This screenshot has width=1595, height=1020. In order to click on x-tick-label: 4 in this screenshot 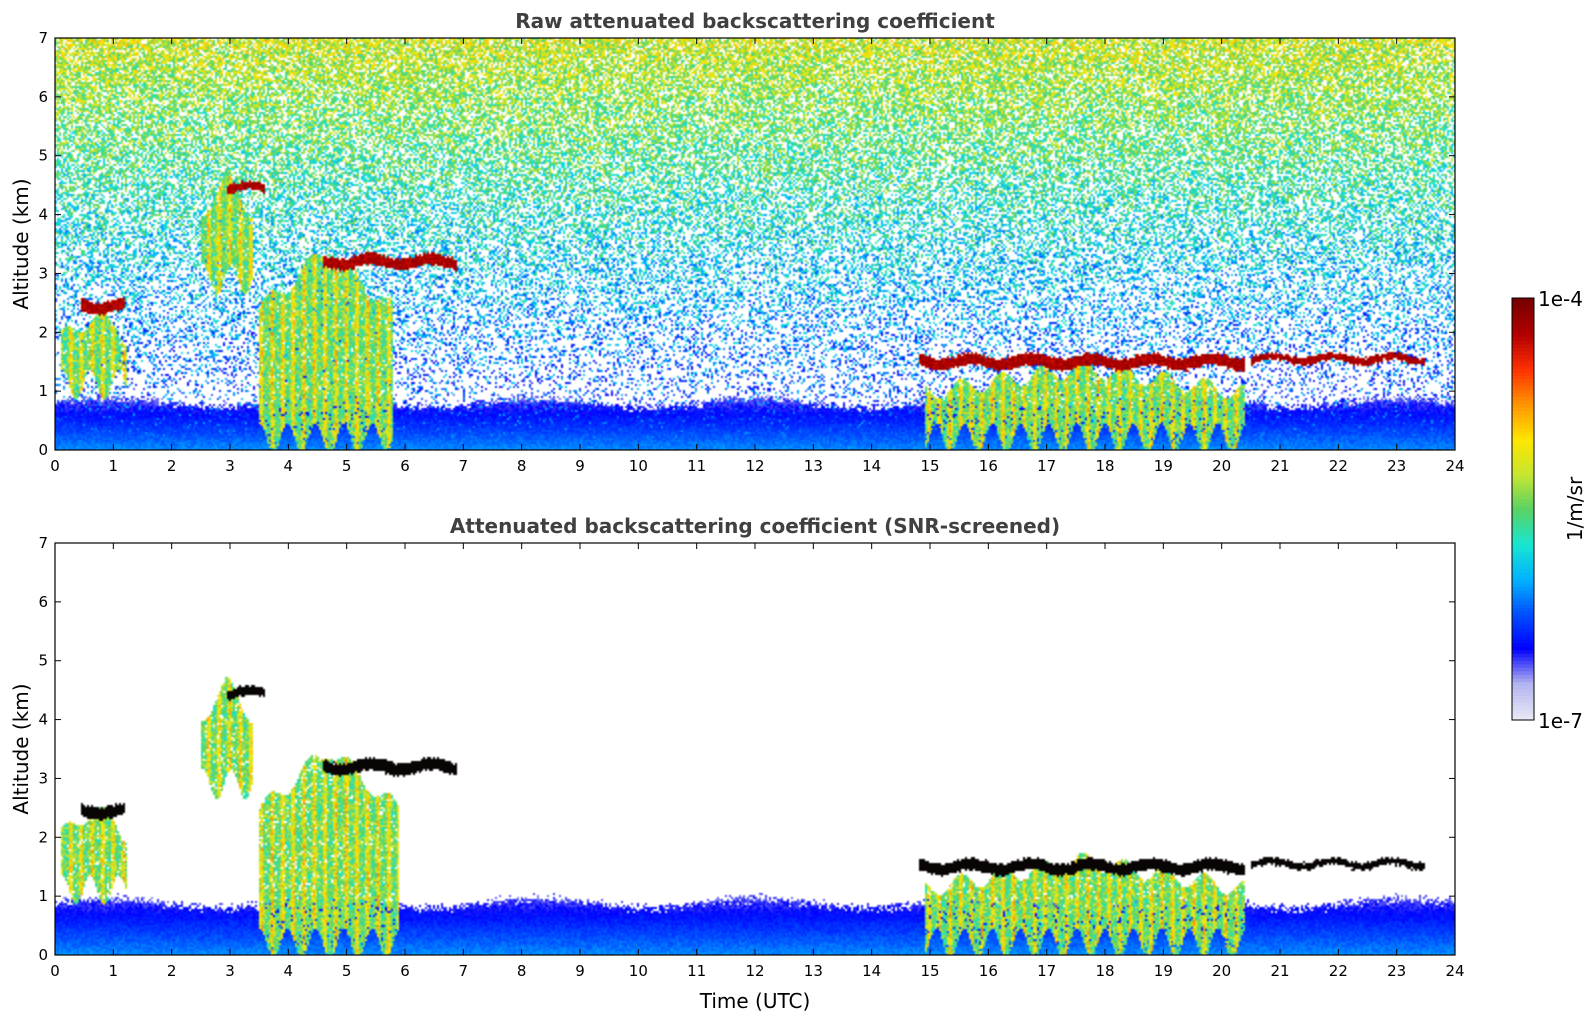, I will do `click(289, 971)`.